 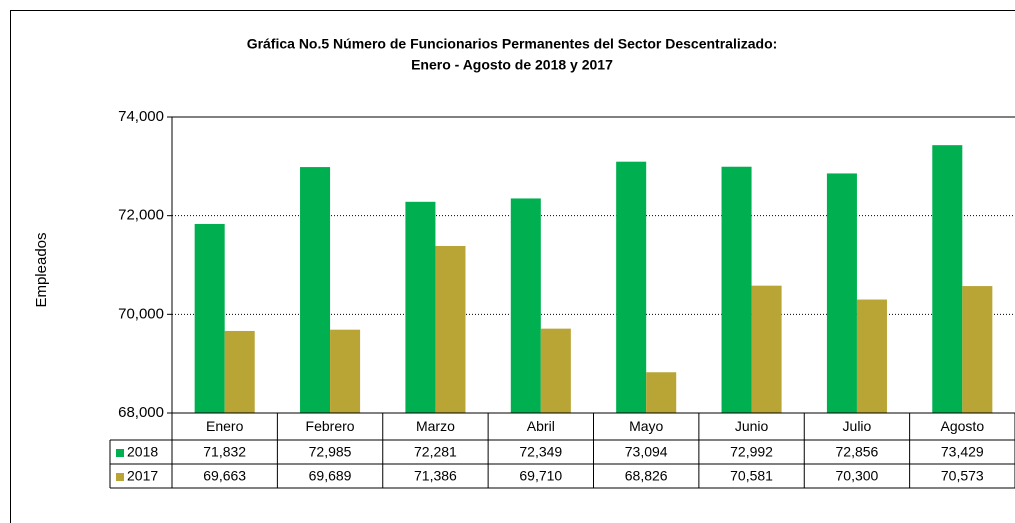 What do you see at coordinates (330, 426) in the screenshot?
I see `x-tick-label: Febrero` at bounding box center [330, 426].